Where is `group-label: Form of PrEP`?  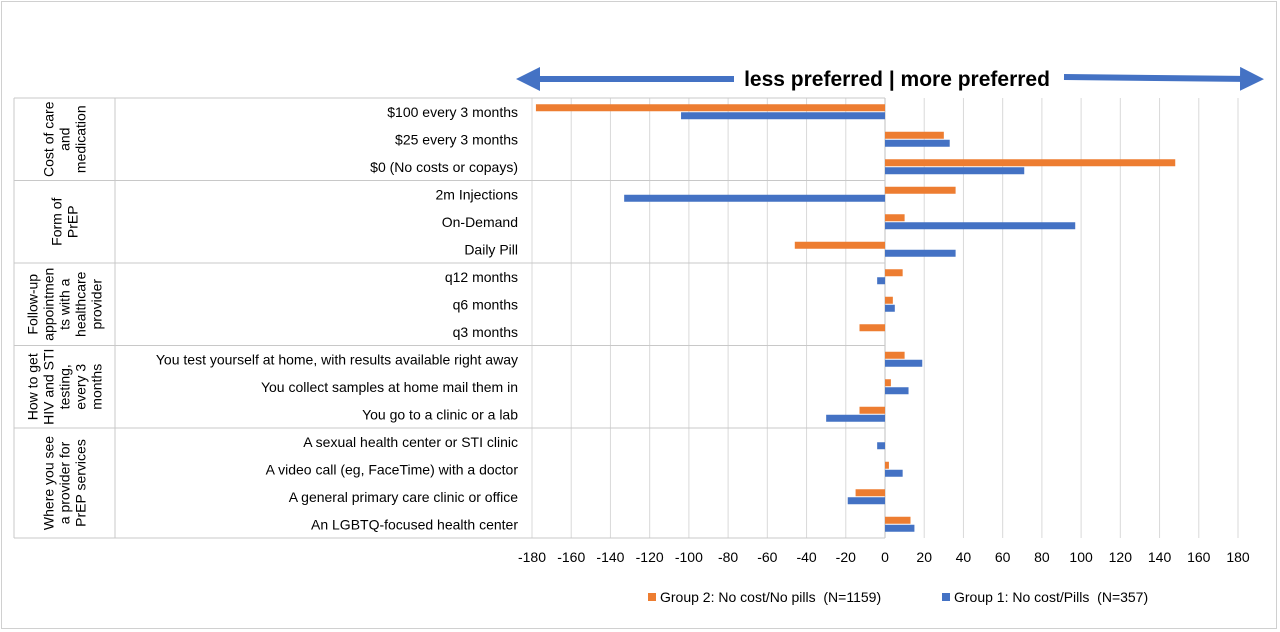 group-label: Form of PrEP is located at coordinates (65, 222).